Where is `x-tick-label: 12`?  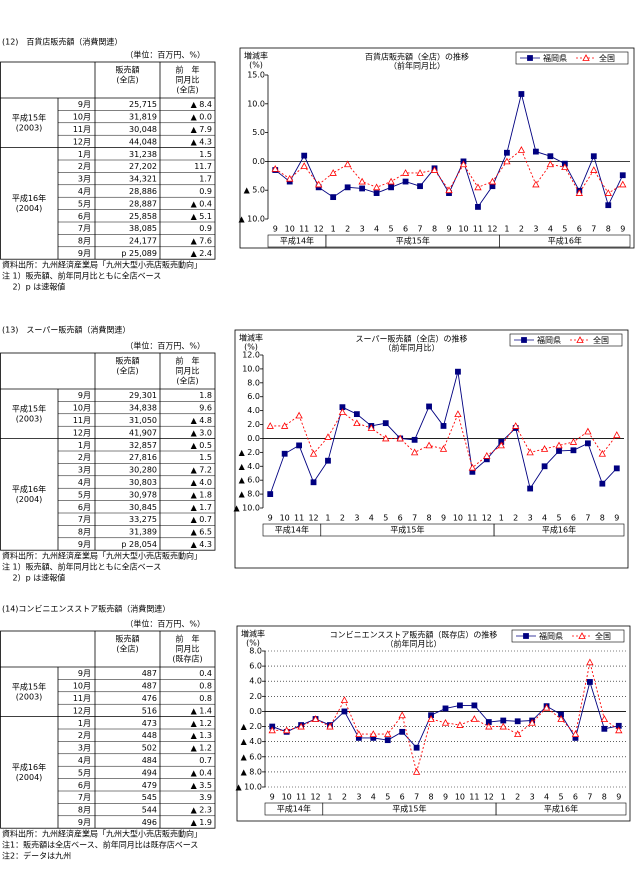 x-tick-label: 12 is located at coordinates (487, 518).